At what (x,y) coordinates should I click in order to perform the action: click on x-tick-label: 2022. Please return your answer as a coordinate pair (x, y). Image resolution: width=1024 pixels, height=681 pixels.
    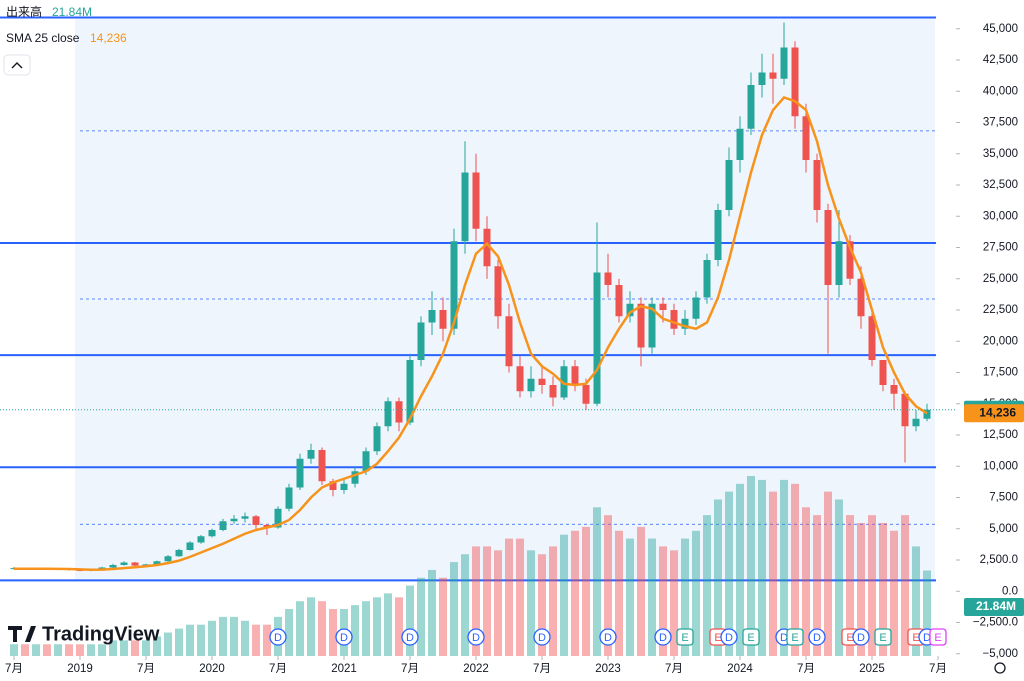
    Looking at the image, I should click on (476, 669).